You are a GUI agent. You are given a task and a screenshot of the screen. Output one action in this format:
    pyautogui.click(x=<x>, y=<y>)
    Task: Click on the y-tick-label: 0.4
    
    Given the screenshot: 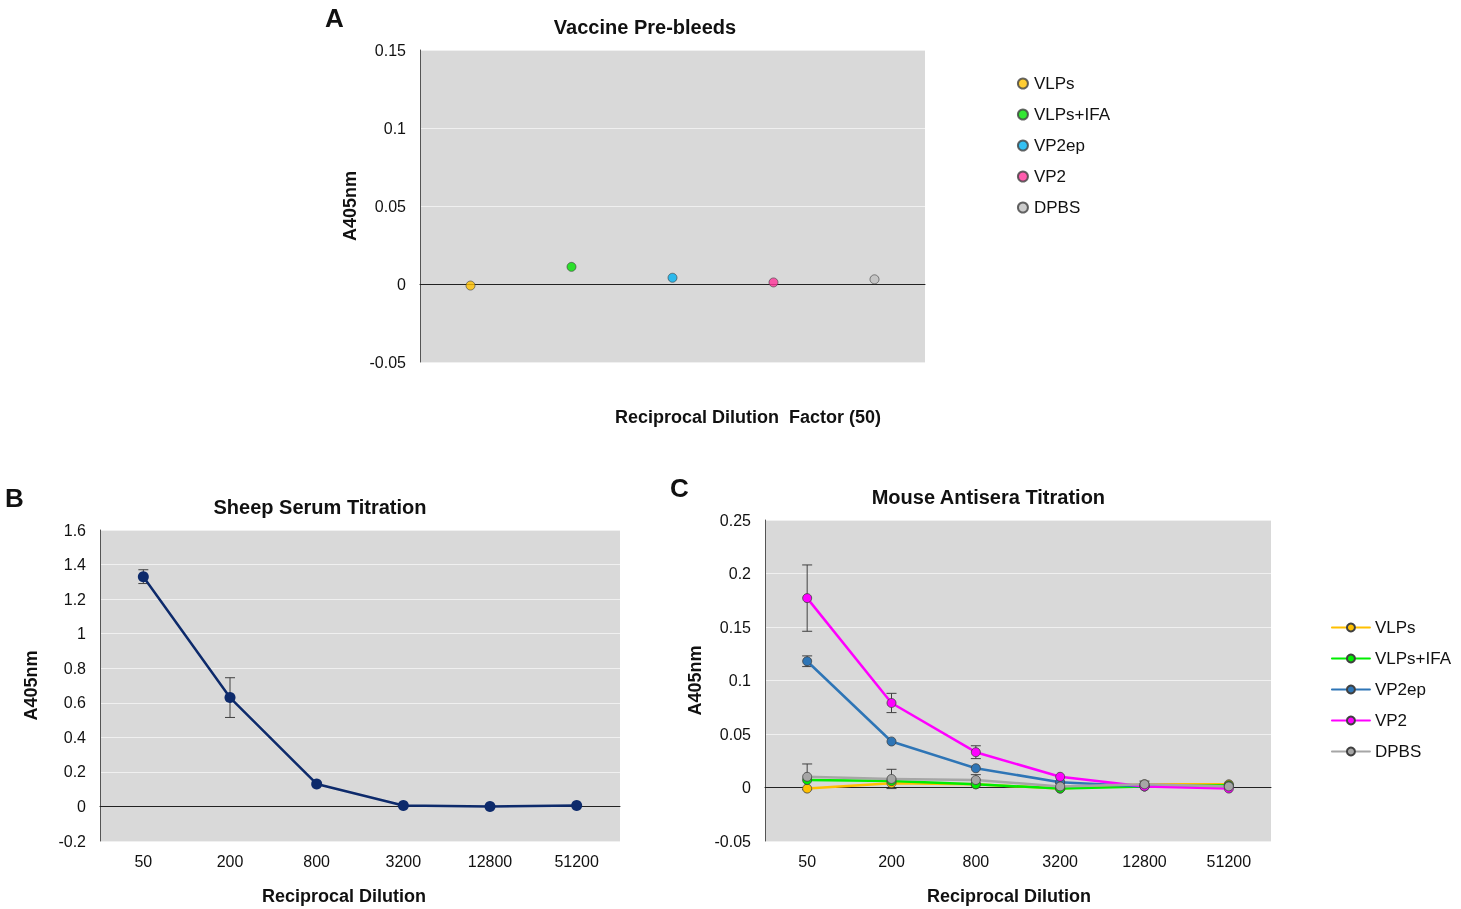 What is the action you would take?
    pyautogui.click(x=75, y=737)
    